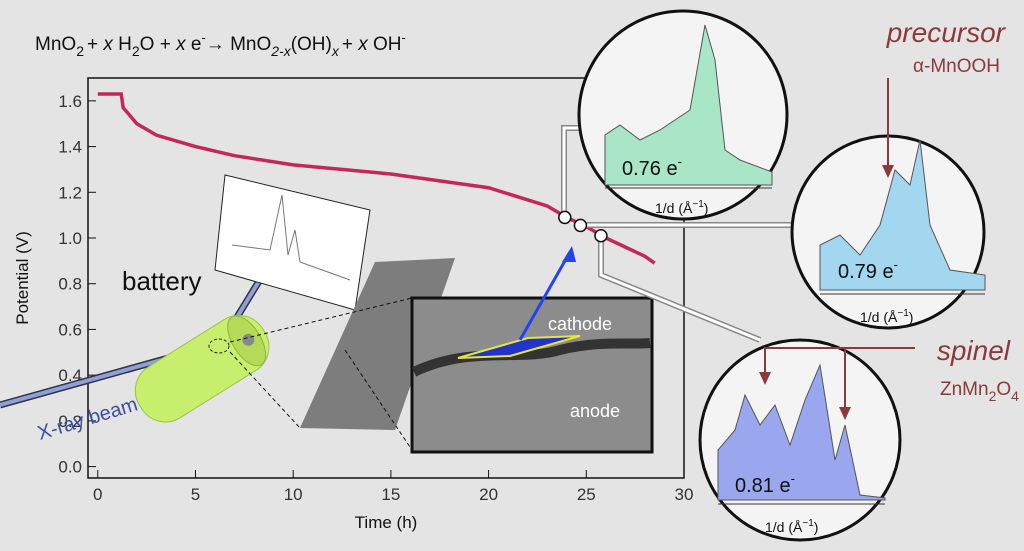 This screenshot has width=1024, height=551. Describe the element at coordinates (386, 522) in the screenshot. I see `x-axis-label: Time (h)` at that location.